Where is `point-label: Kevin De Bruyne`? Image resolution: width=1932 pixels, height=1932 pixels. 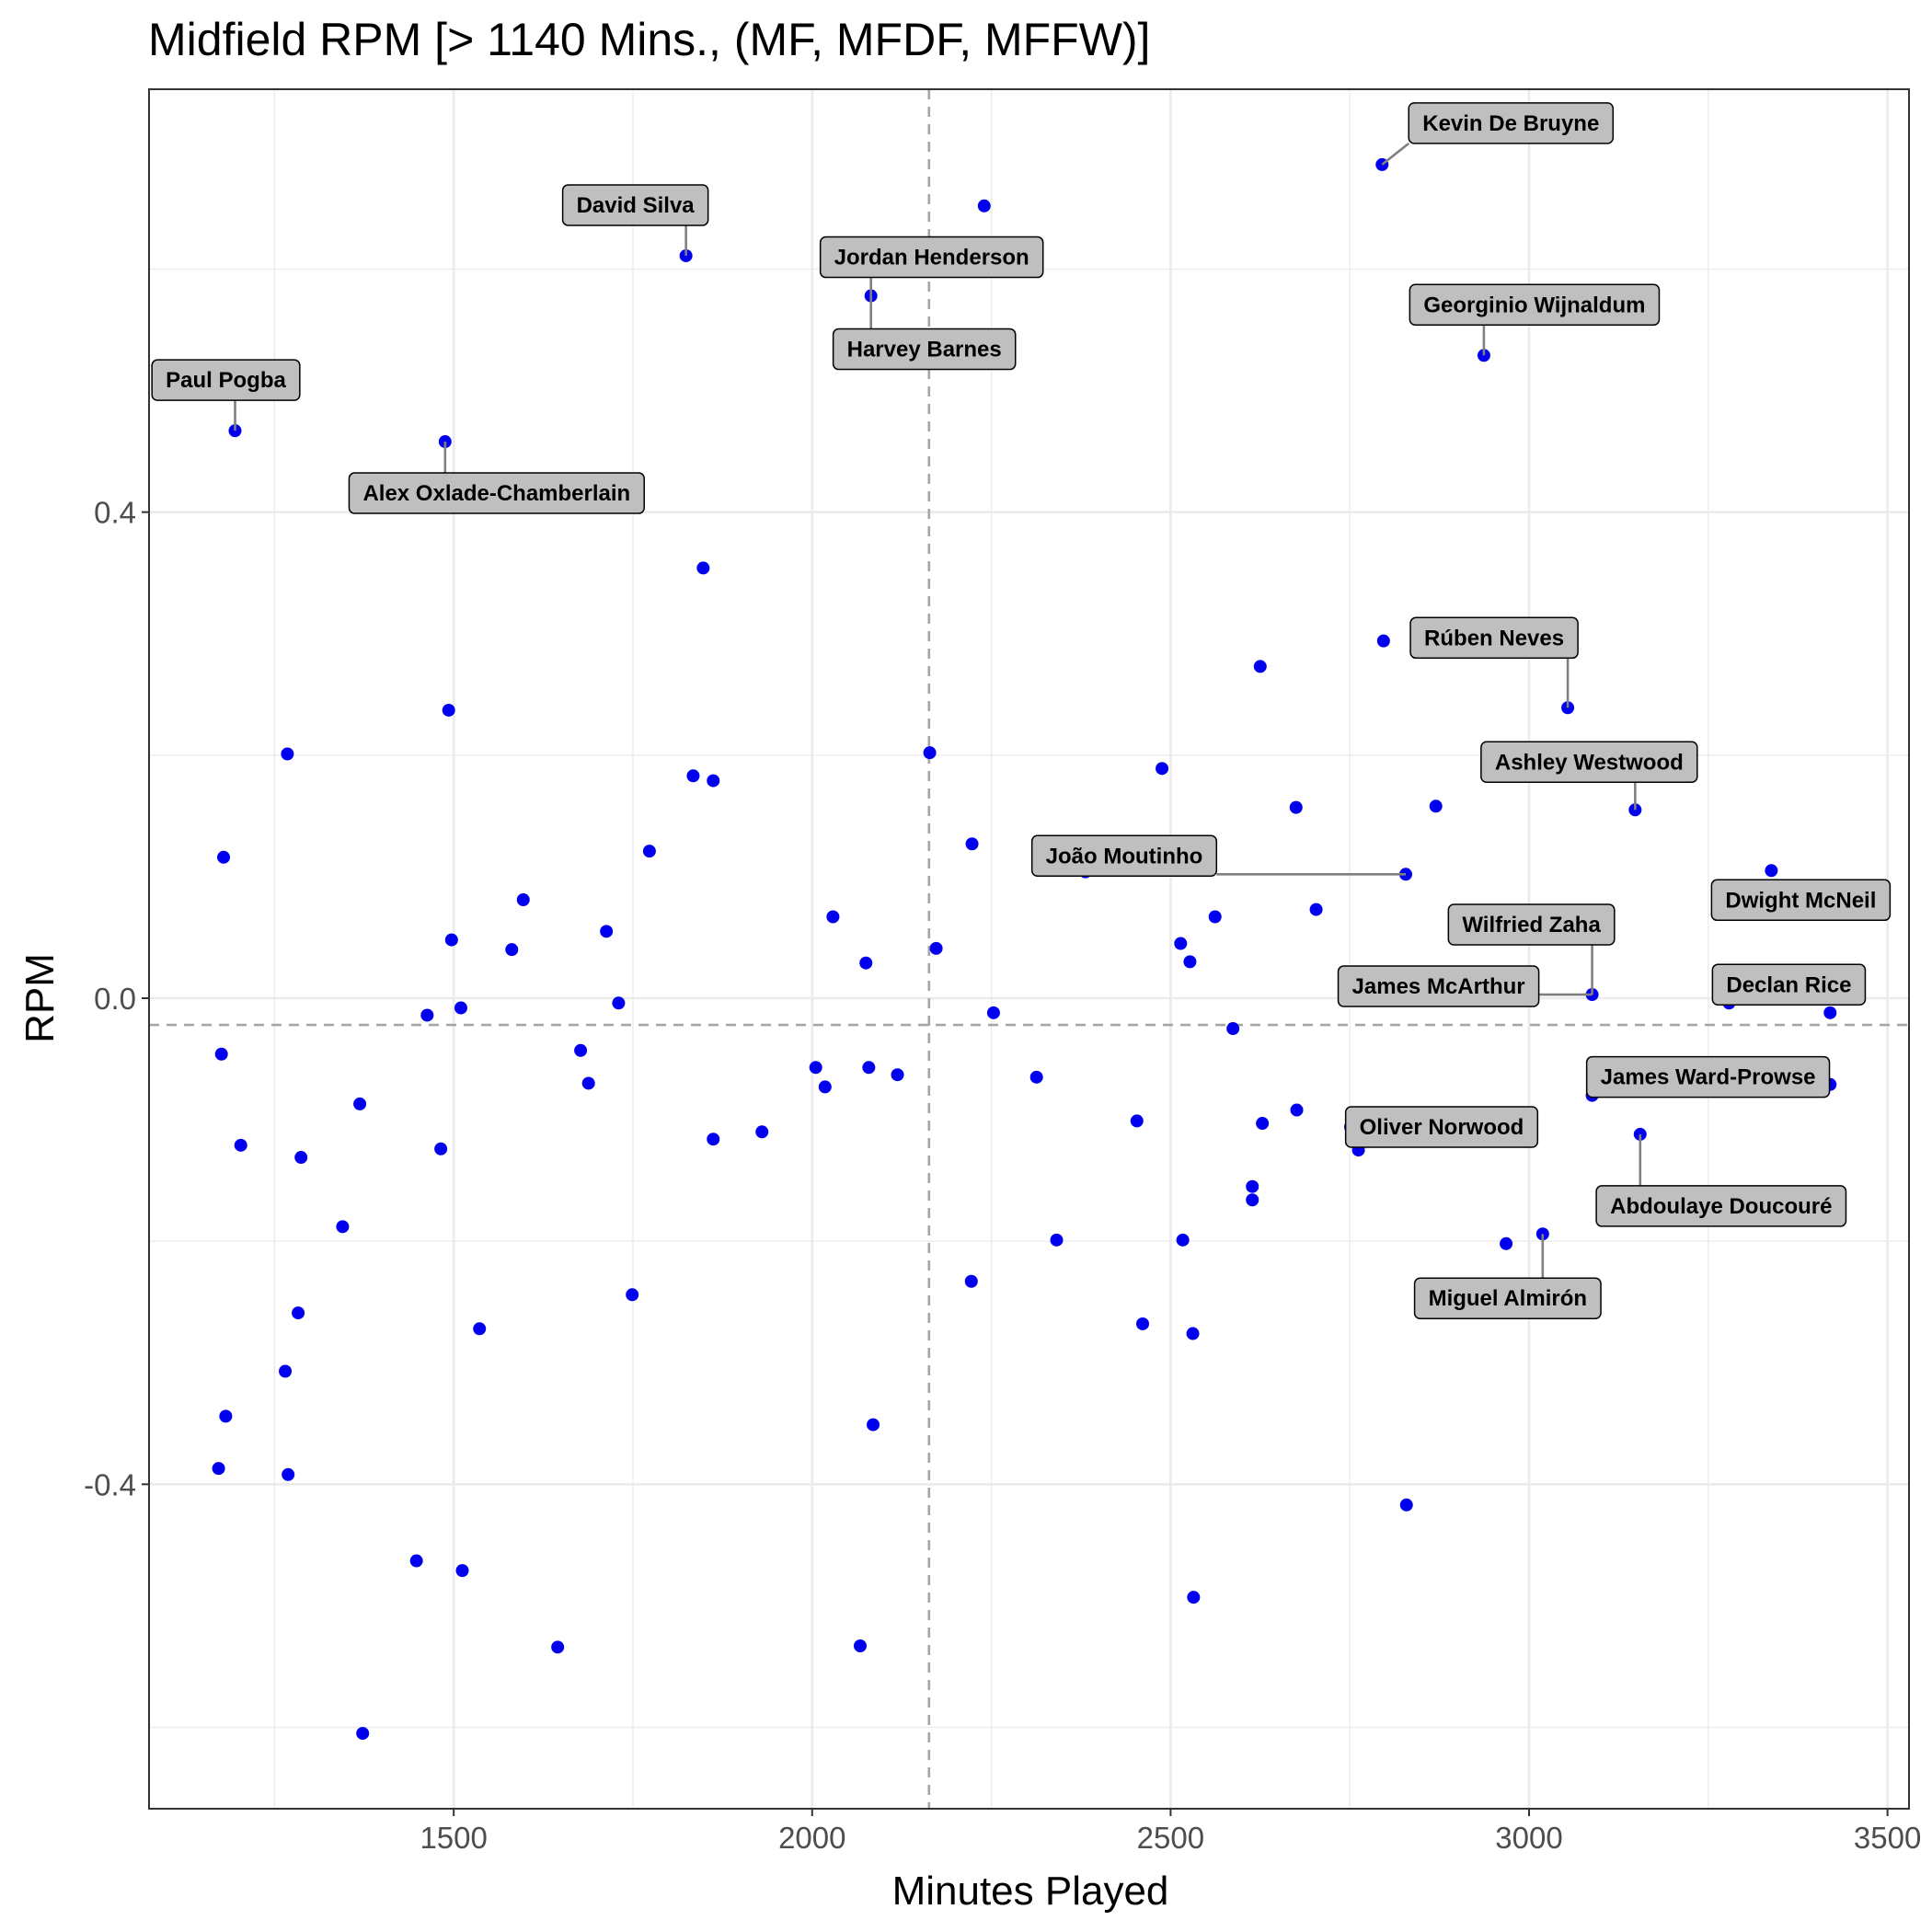 point-label: Kevin De Bruyne is located at coordinates (1498, 134).